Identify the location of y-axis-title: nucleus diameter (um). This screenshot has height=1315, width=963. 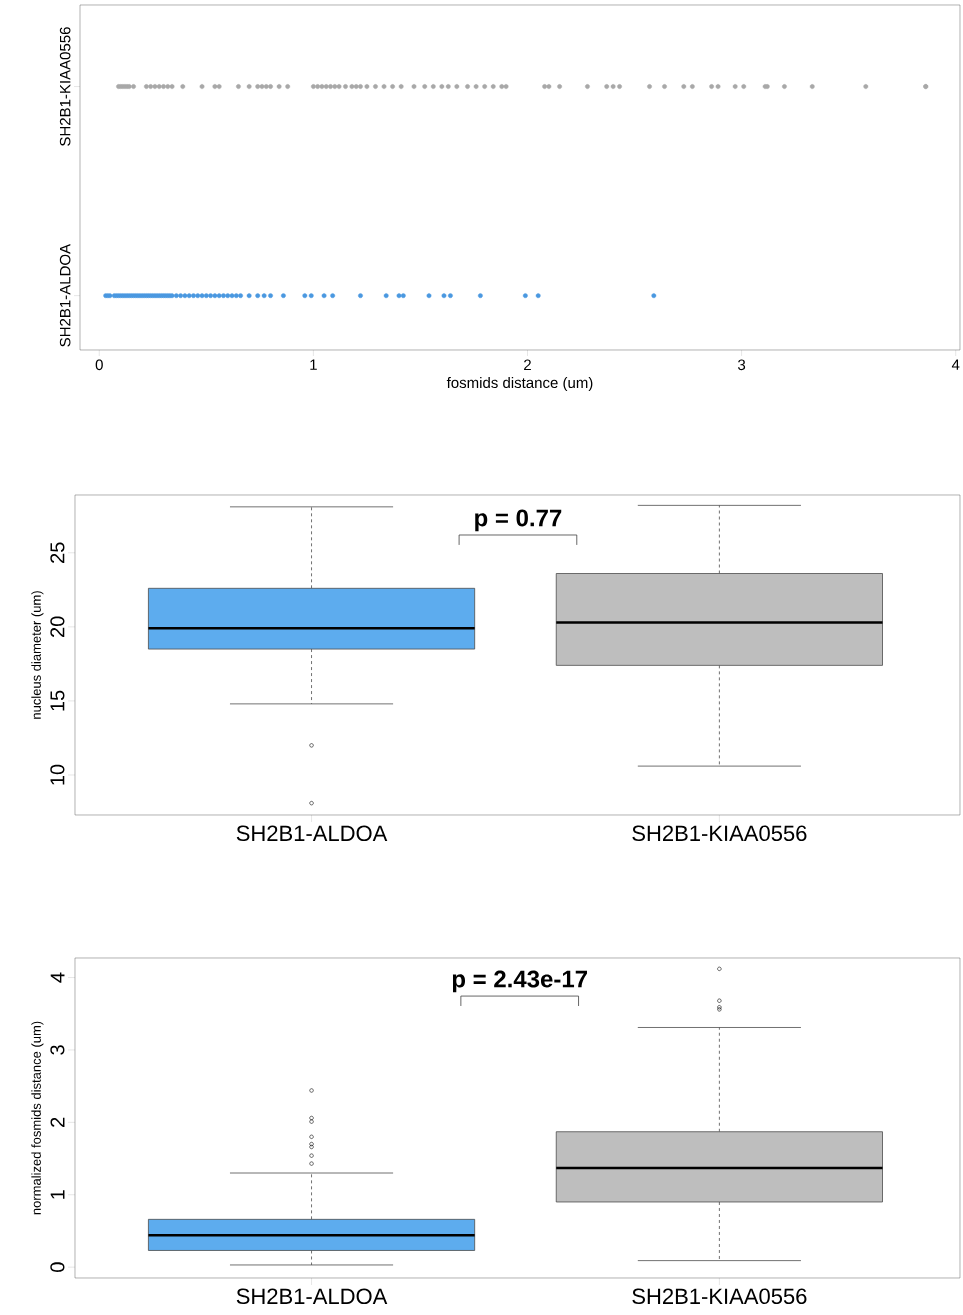
(37, 655).